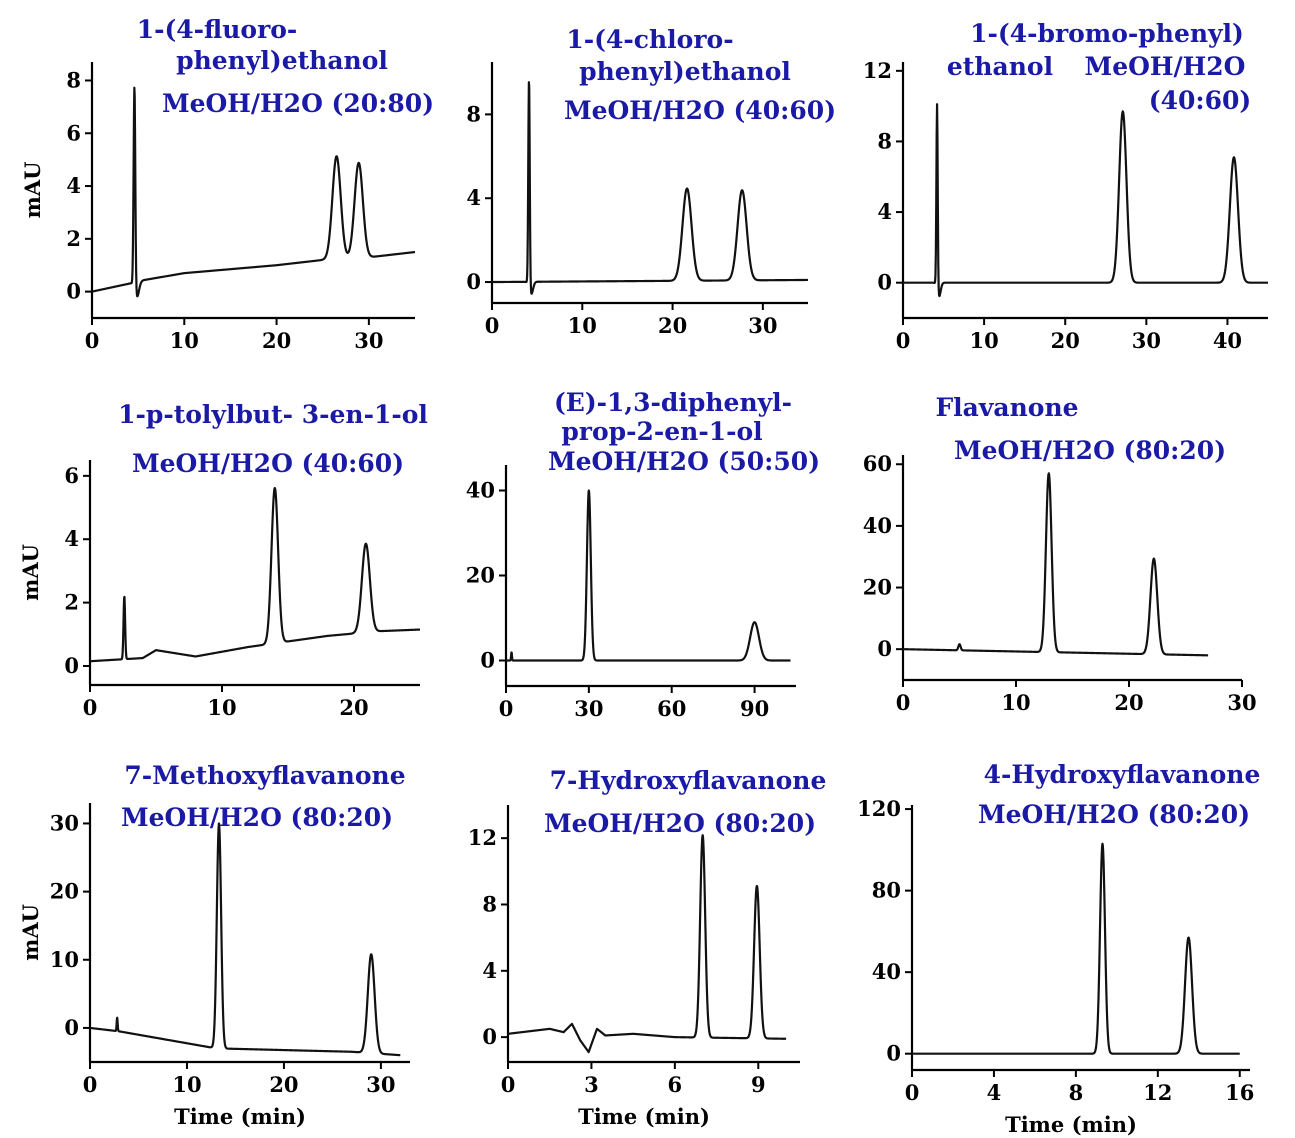 This screenshot has height=1138, width=1295. I want to click on panel-title-line: 1-(4-fluoro-, so click(217, 29).